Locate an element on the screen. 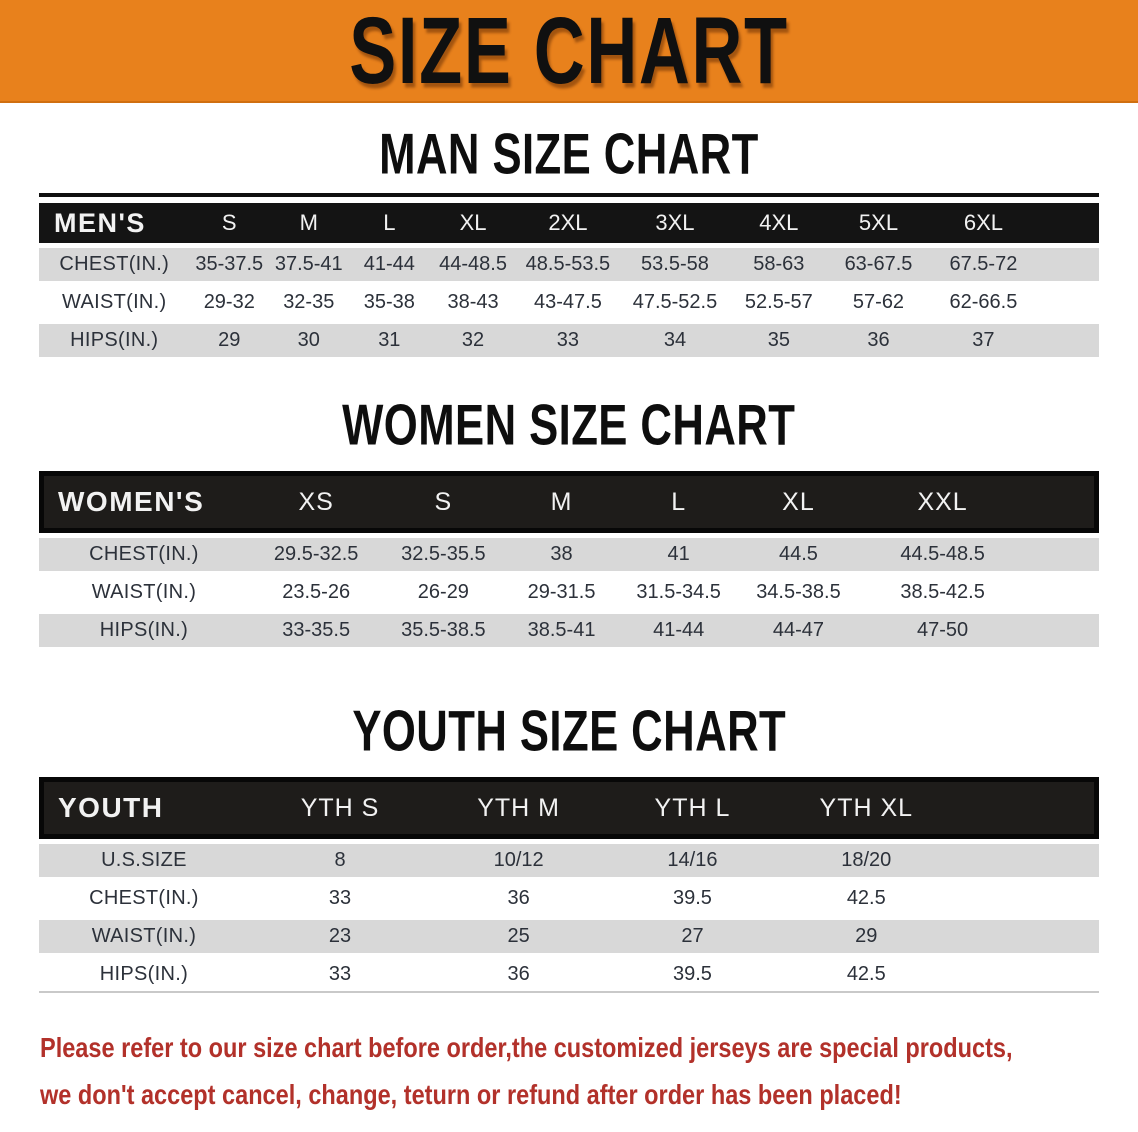 This screenshot has height=1132, width=1138. size-value: 23.5-26 is located at coordinates (316, 592).